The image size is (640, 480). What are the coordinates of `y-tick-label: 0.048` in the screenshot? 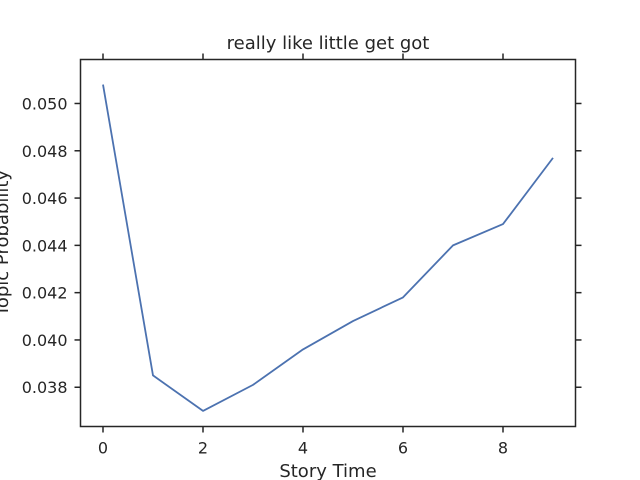 It's located at (45, 151).